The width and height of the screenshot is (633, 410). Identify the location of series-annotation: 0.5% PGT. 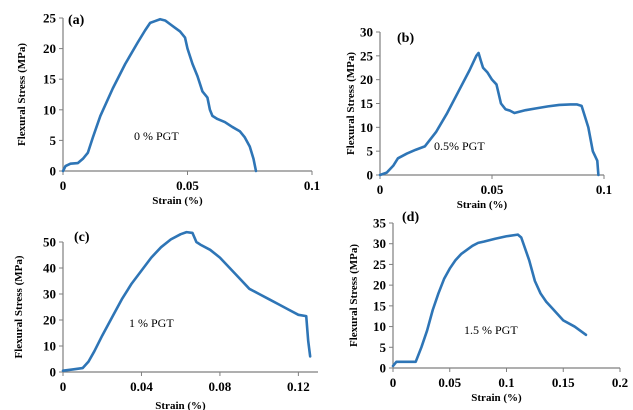
(459, 146).